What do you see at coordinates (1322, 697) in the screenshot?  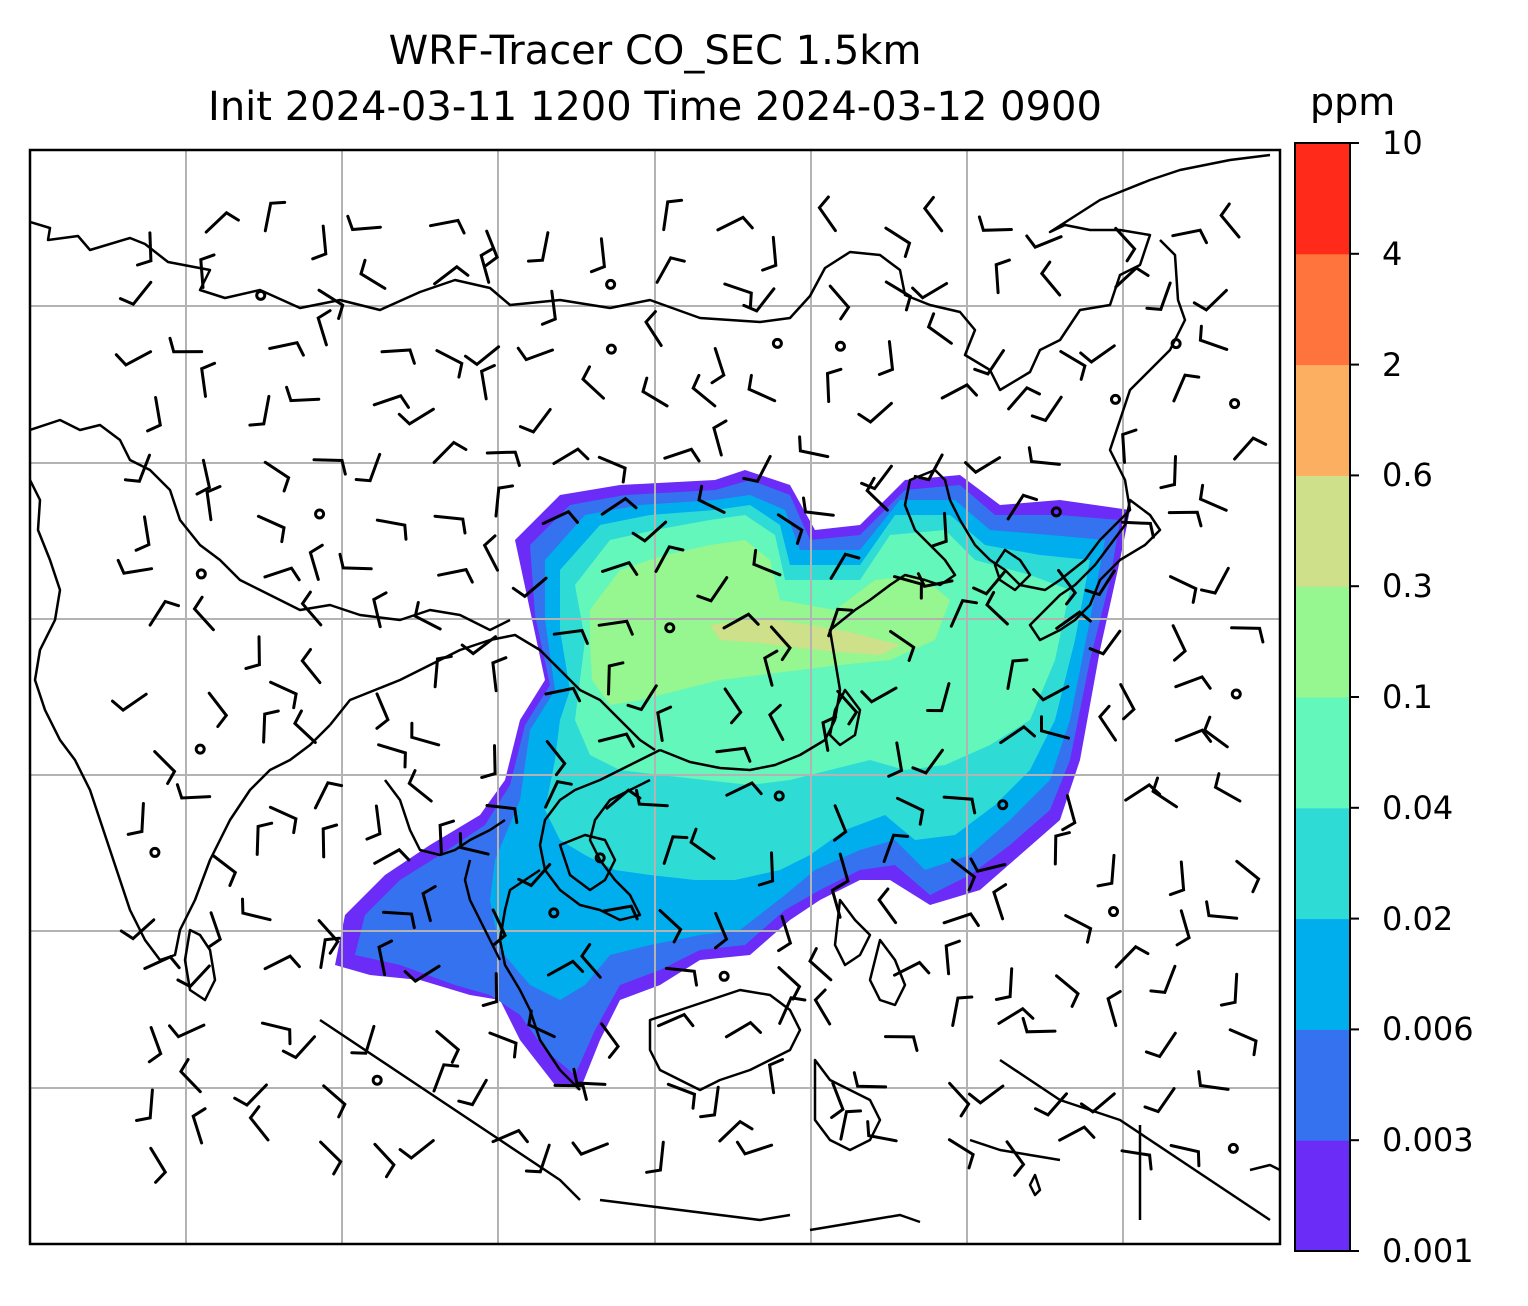 I see `colorbar-frame` at bounding box center [1322, 697].